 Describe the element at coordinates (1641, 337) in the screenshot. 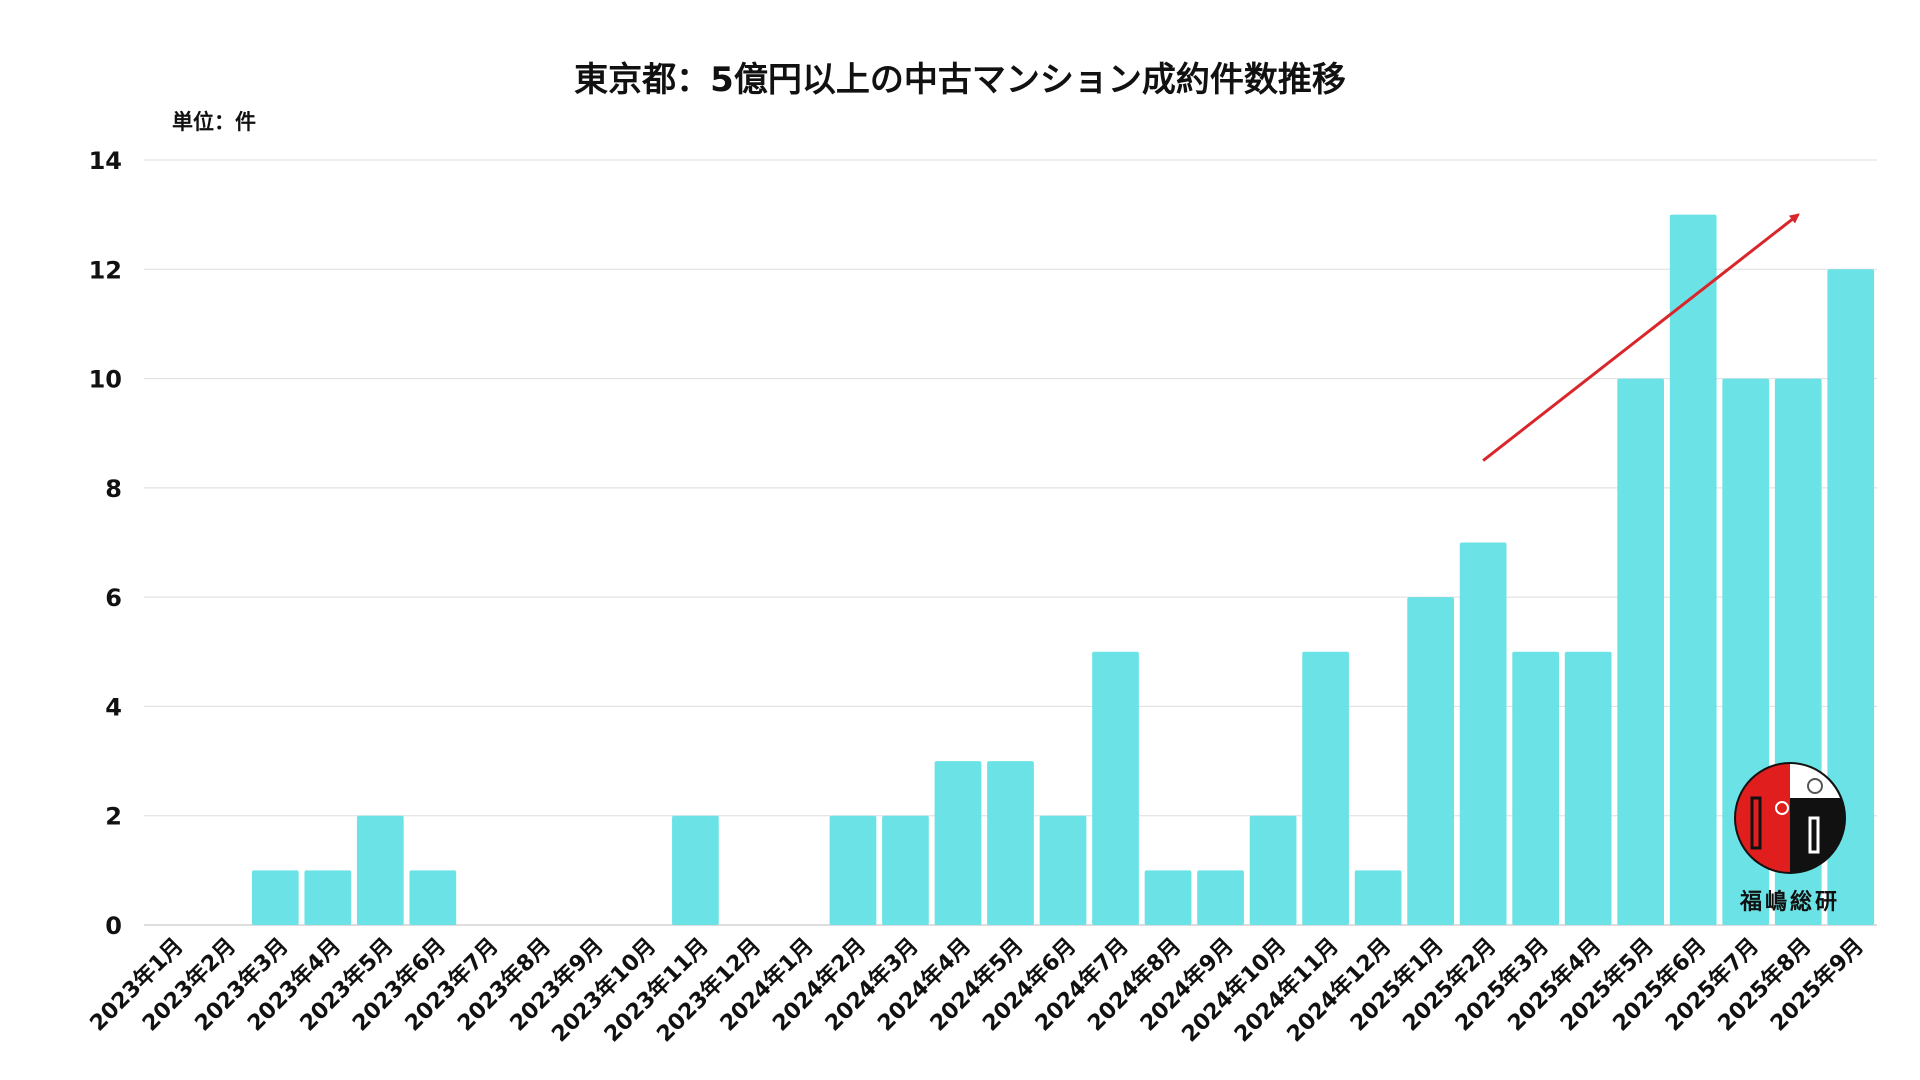

I see `trend-arrow` at that location.